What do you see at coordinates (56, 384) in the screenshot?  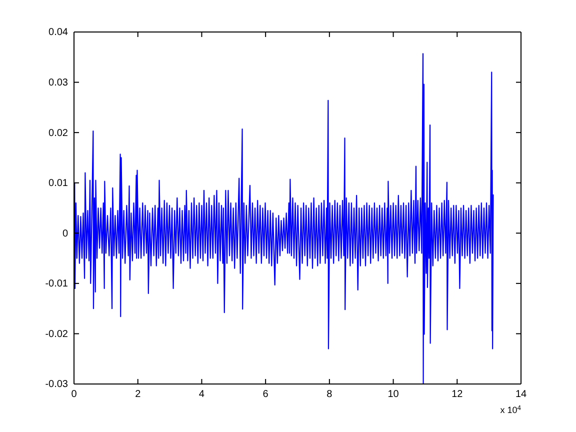 I see `y-tick-label: -0.03` at bounding box center [56, 384].